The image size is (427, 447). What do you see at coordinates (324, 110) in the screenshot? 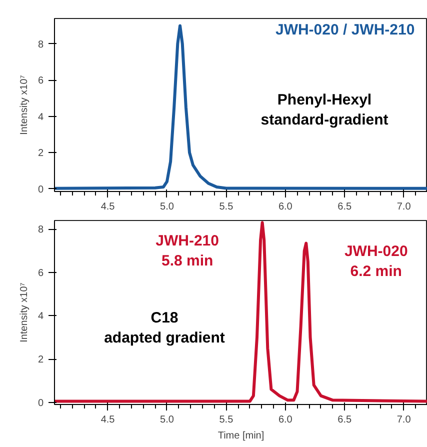
I see `annotation: Phenyl-Hexyl standard-gradient` at bounding box center [324, 110].